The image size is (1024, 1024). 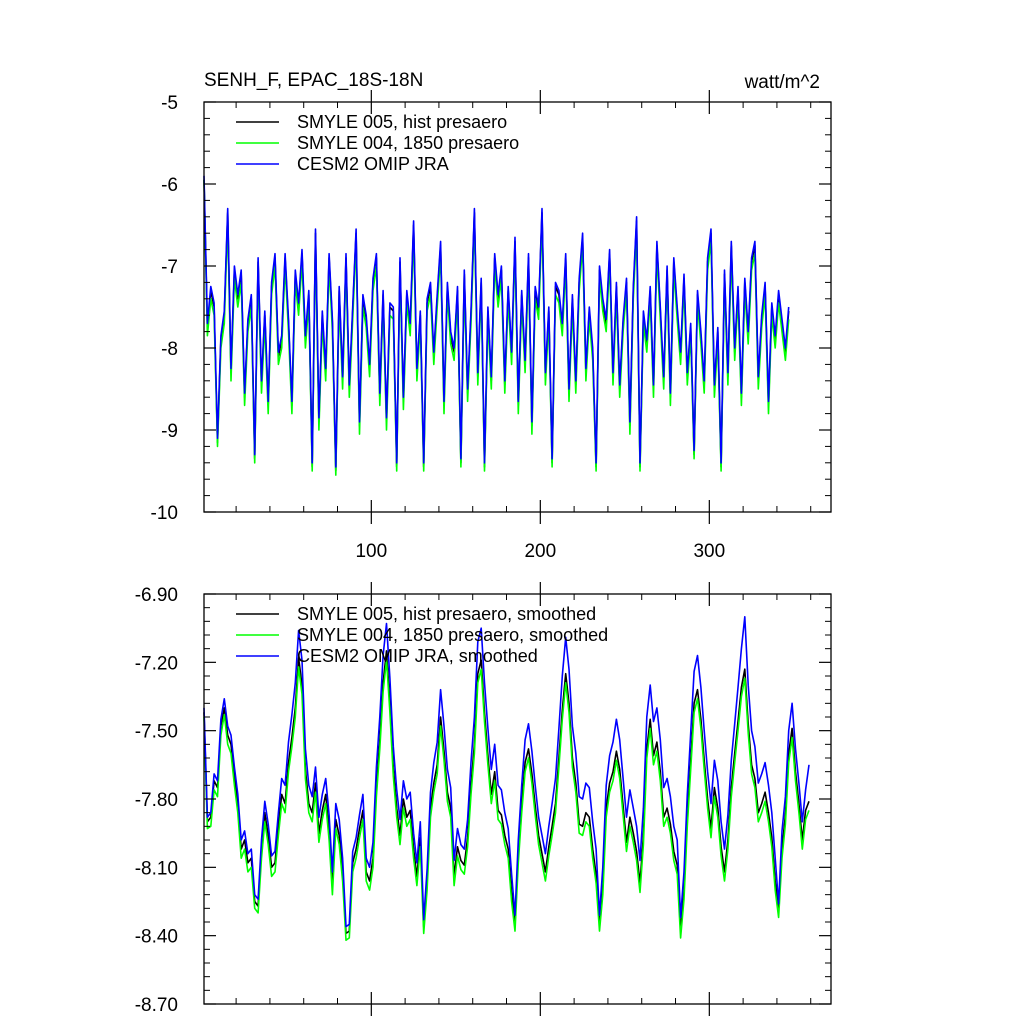 What do you see at coordinates (540, 551) in the screenshot?
I see `x-tick-label: 200` at bounding box center [540, 551].